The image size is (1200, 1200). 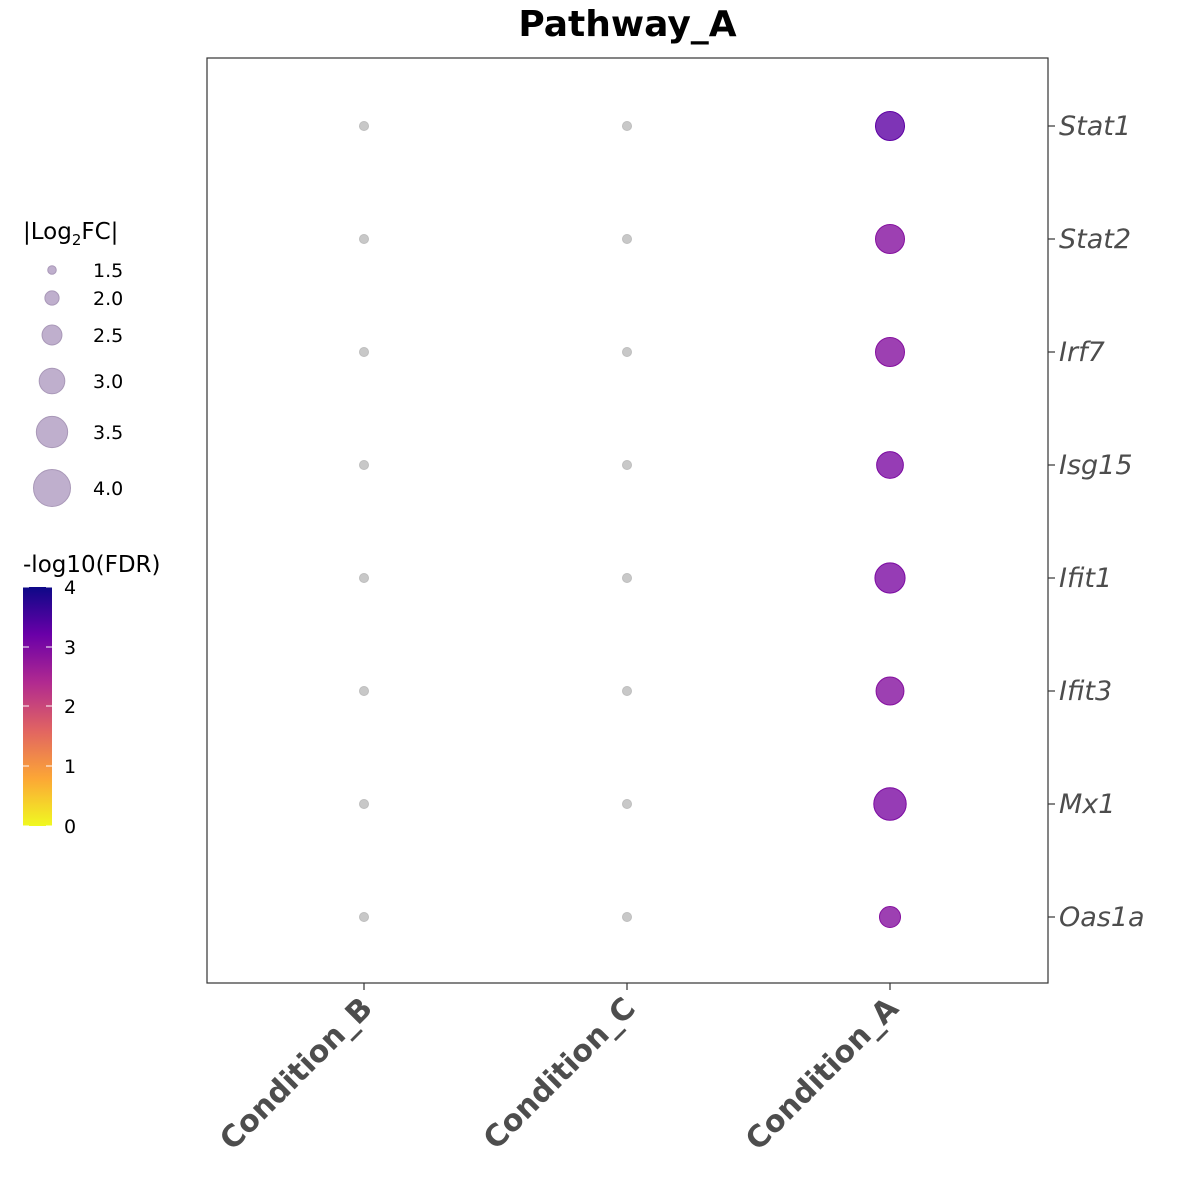 What do you see at coordinates (108, 433) in the screenshot?
I see `size-legend-label: 3.5` at bounding box center [108, 433].